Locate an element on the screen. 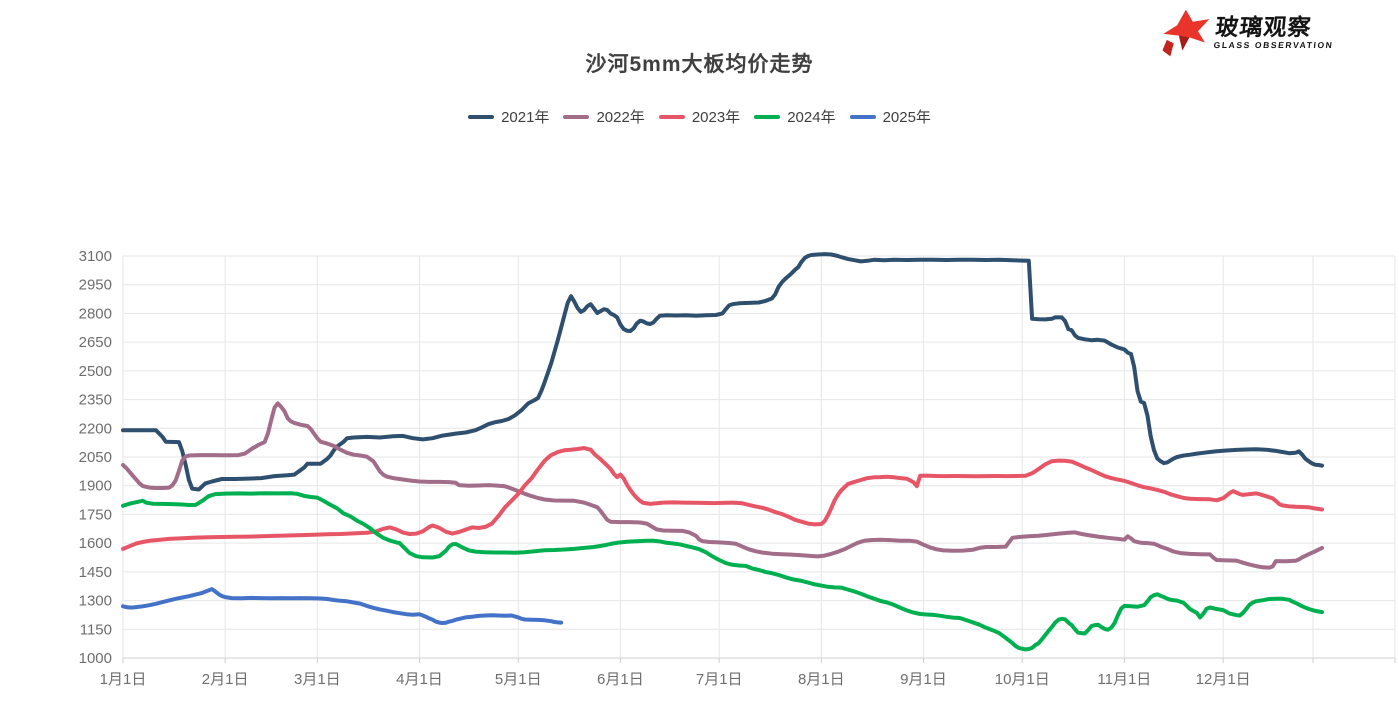 The height and width of the screenshot is (705, 1399). brand-logo-star-icon is located at coordinates (1186, 33).